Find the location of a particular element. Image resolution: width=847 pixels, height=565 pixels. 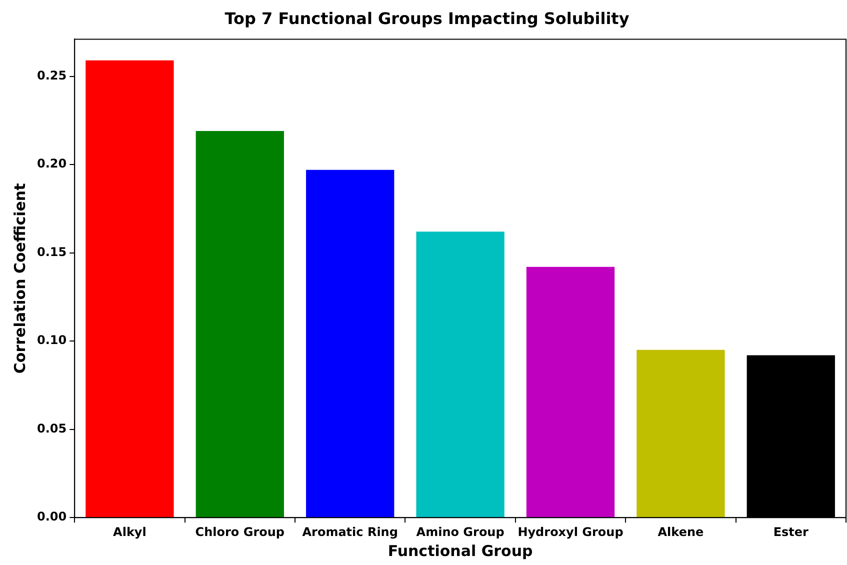

y-tick-label: 0.10 is located at coordinates (52, 340).